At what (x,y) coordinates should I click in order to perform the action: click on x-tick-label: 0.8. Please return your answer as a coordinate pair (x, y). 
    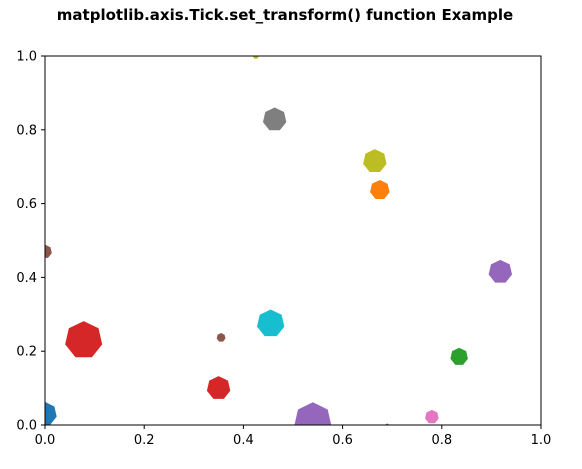
    Looking at the image, I should click on (441, 440).